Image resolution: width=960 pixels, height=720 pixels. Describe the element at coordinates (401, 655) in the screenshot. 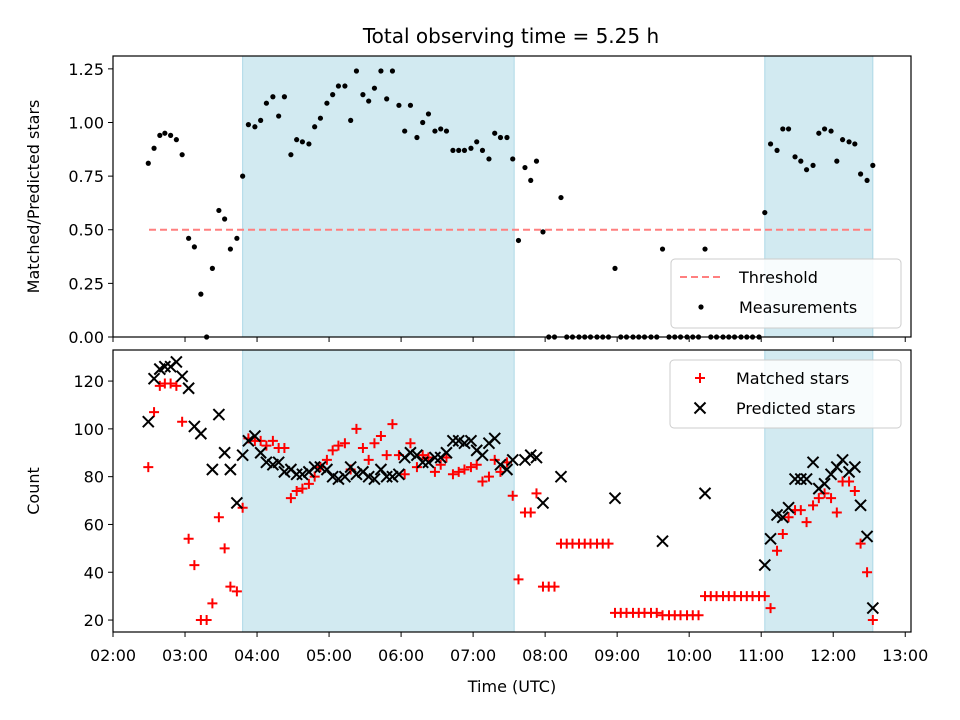

I see `x-tick-label: 06:00` at that location.